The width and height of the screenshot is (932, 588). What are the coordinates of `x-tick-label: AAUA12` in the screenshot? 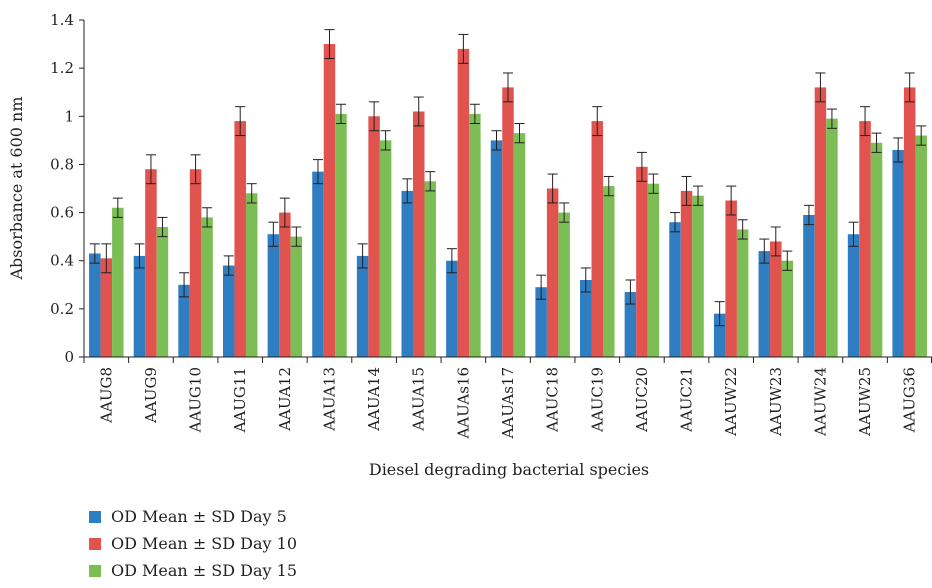 It's located at (285, 399).